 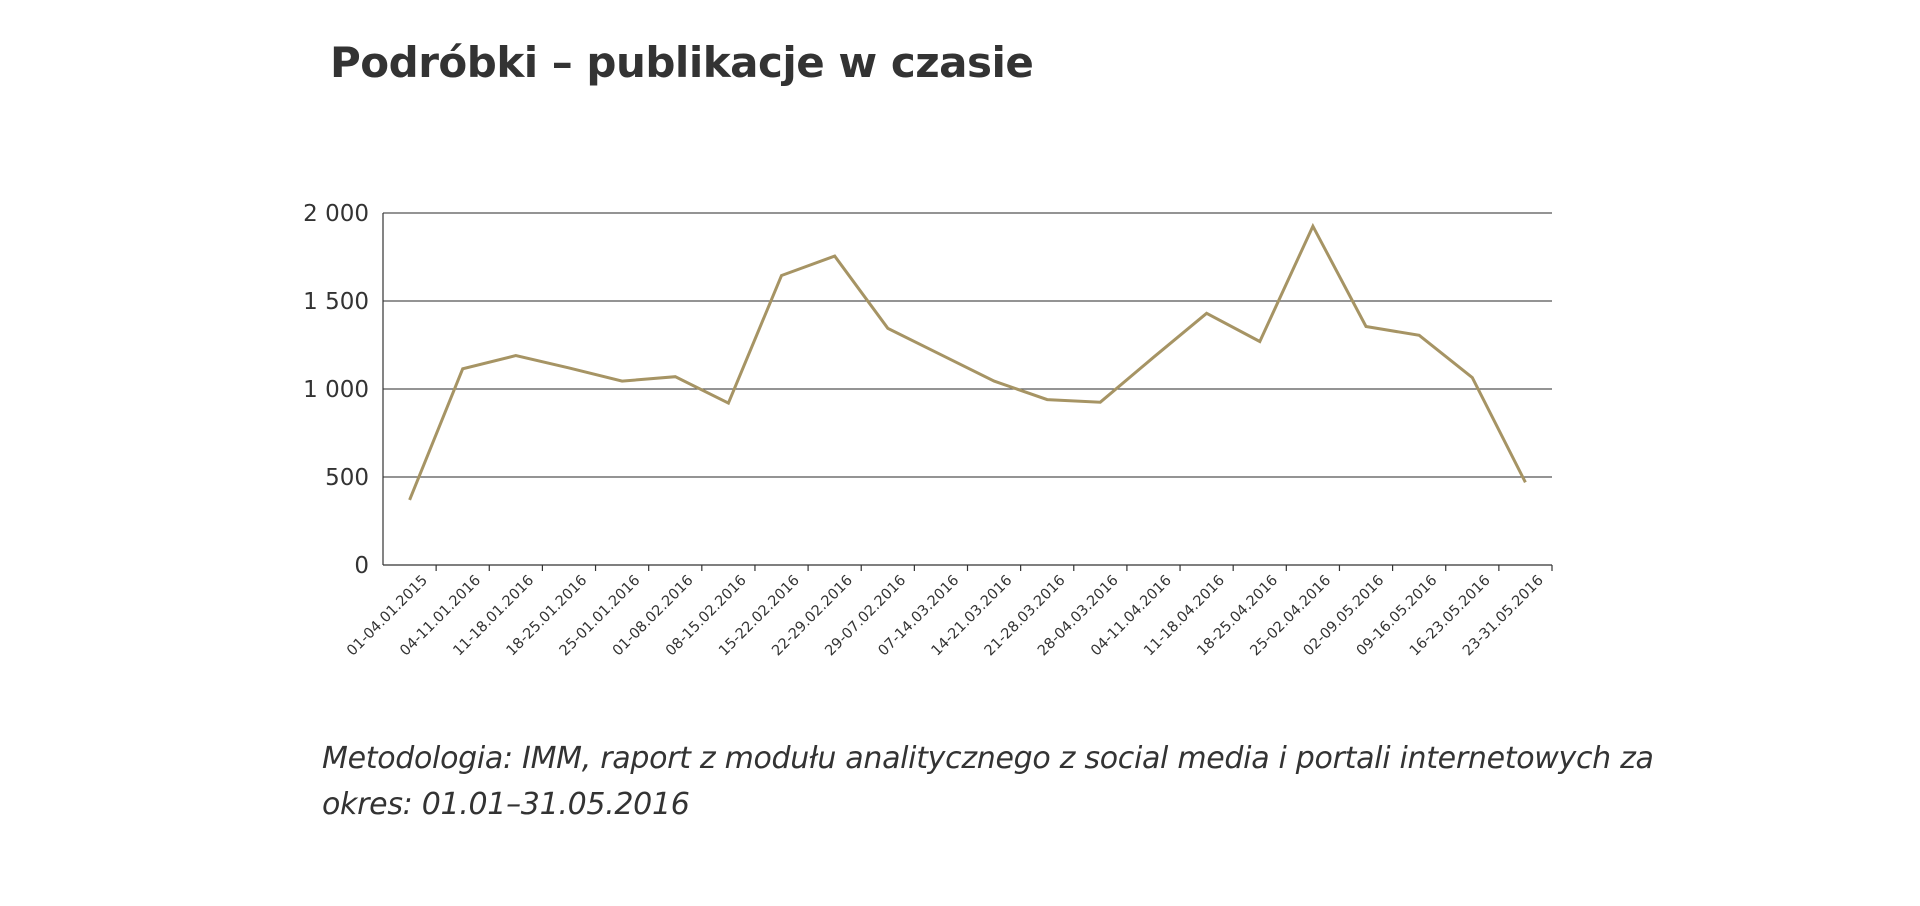 What do you see at coordinates (347, 478) in the screenshot?
I see `y-tick-label: 500` at bounding box center [347, 478].